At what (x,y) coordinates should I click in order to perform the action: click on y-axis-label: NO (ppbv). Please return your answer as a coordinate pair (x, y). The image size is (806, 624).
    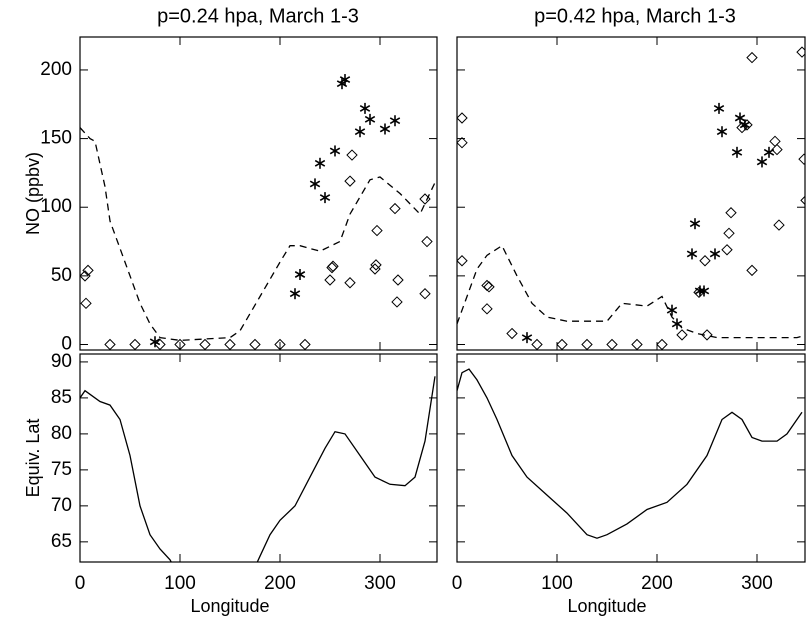
    Looking at the image, I should click on (33, 193).